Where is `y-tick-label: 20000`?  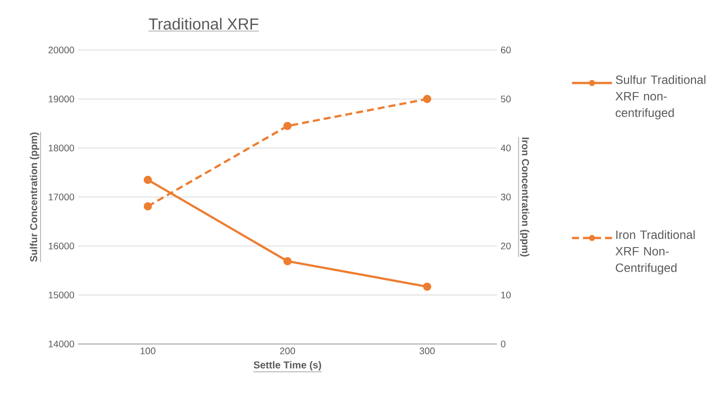 y-tick-label: 20000 is located at coordinates (61, 50).